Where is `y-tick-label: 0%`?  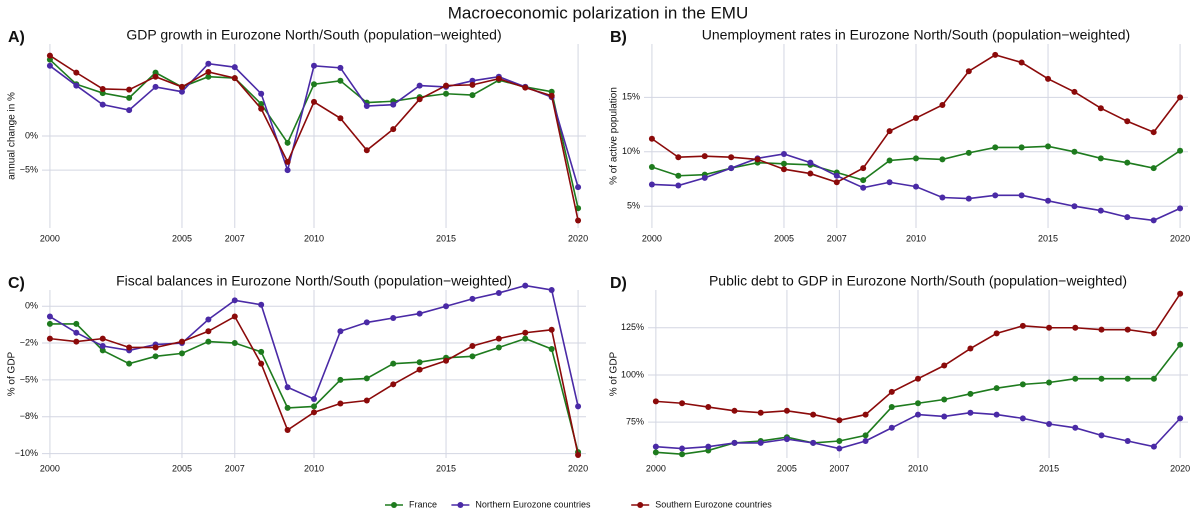 y-tick-label: 0% is located at coordinates (31, 135).